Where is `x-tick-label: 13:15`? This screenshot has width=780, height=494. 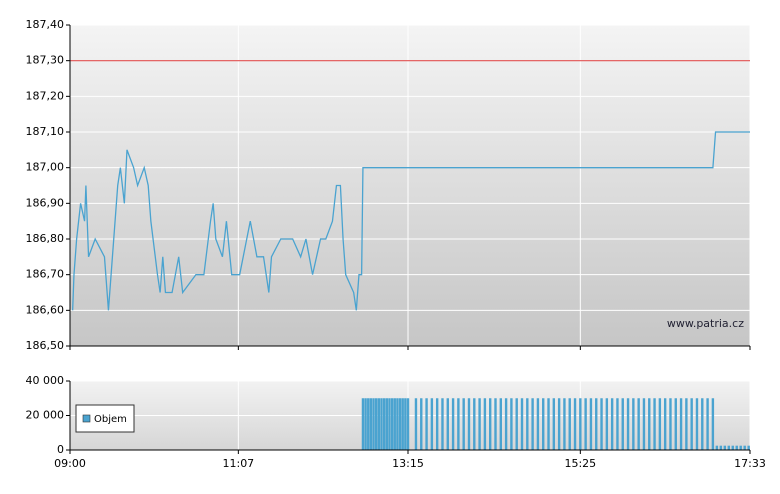 x-tick-label: 13:15 is located at coordinates (408, 463).